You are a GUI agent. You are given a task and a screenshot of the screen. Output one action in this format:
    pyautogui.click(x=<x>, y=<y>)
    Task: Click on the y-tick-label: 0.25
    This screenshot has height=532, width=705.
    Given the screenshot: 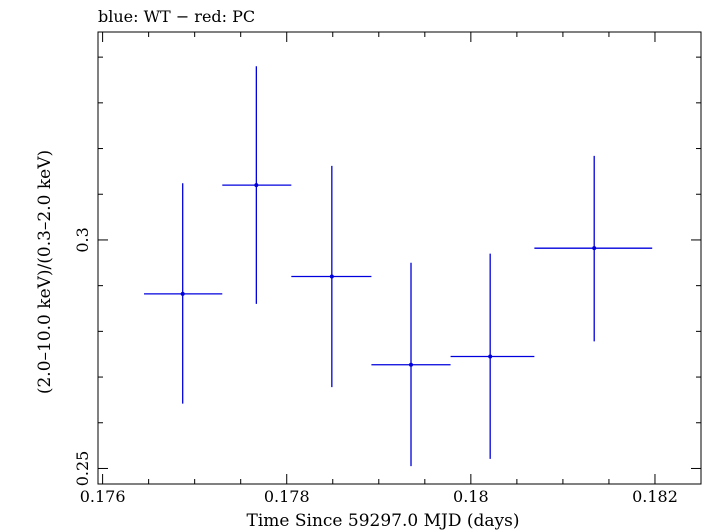 What is the action you would take?
    pyautogui.click(x=82, y=469)
    